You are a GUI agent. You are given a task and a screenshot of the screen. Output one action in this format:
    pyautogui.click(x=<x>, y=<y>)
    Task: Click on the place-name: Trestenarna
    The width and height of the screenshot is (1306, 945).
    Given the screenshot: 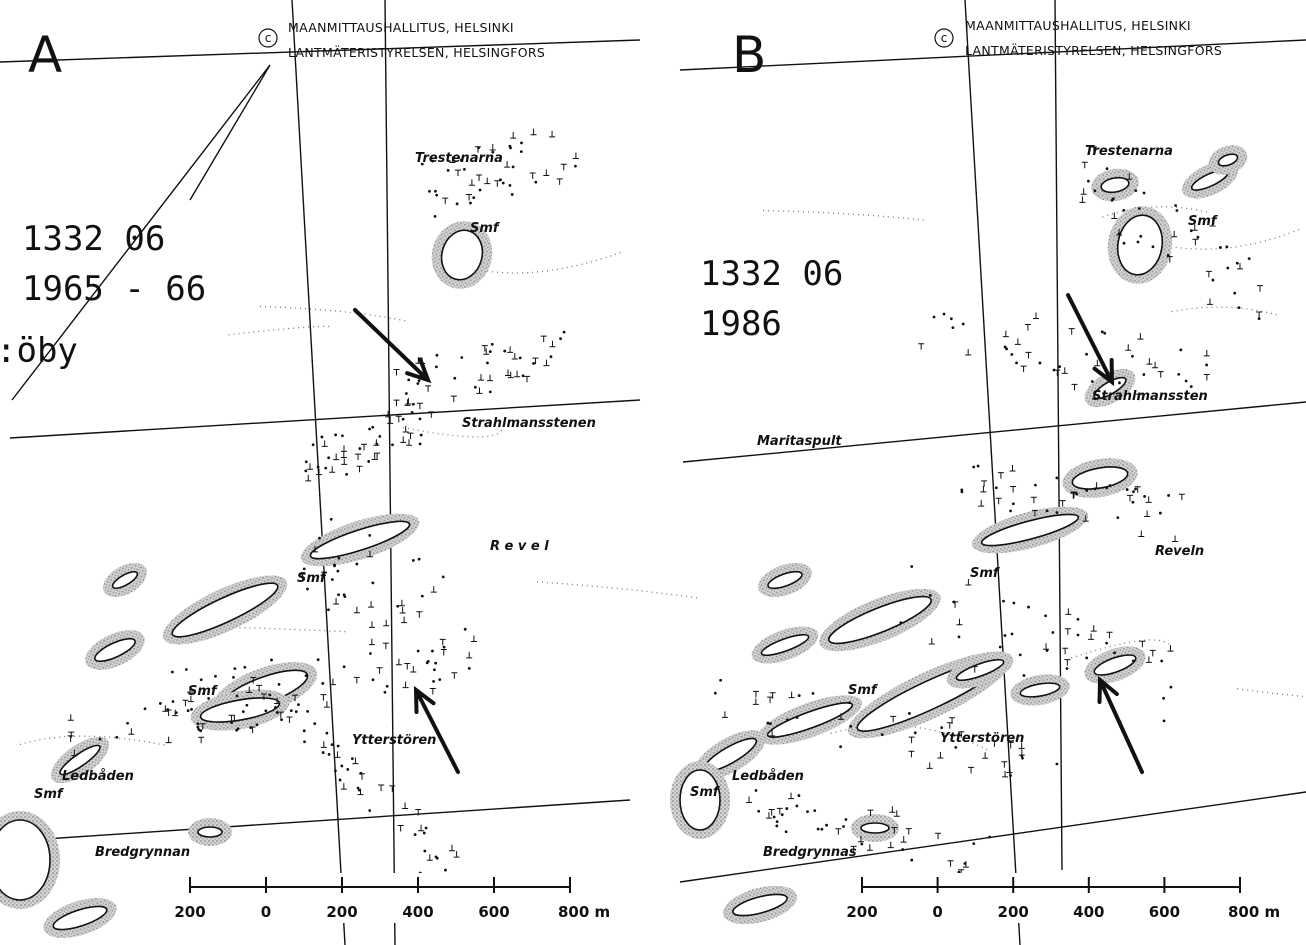 What is the action you would take?
    pyautogui.click(x=1129, y=151)
    